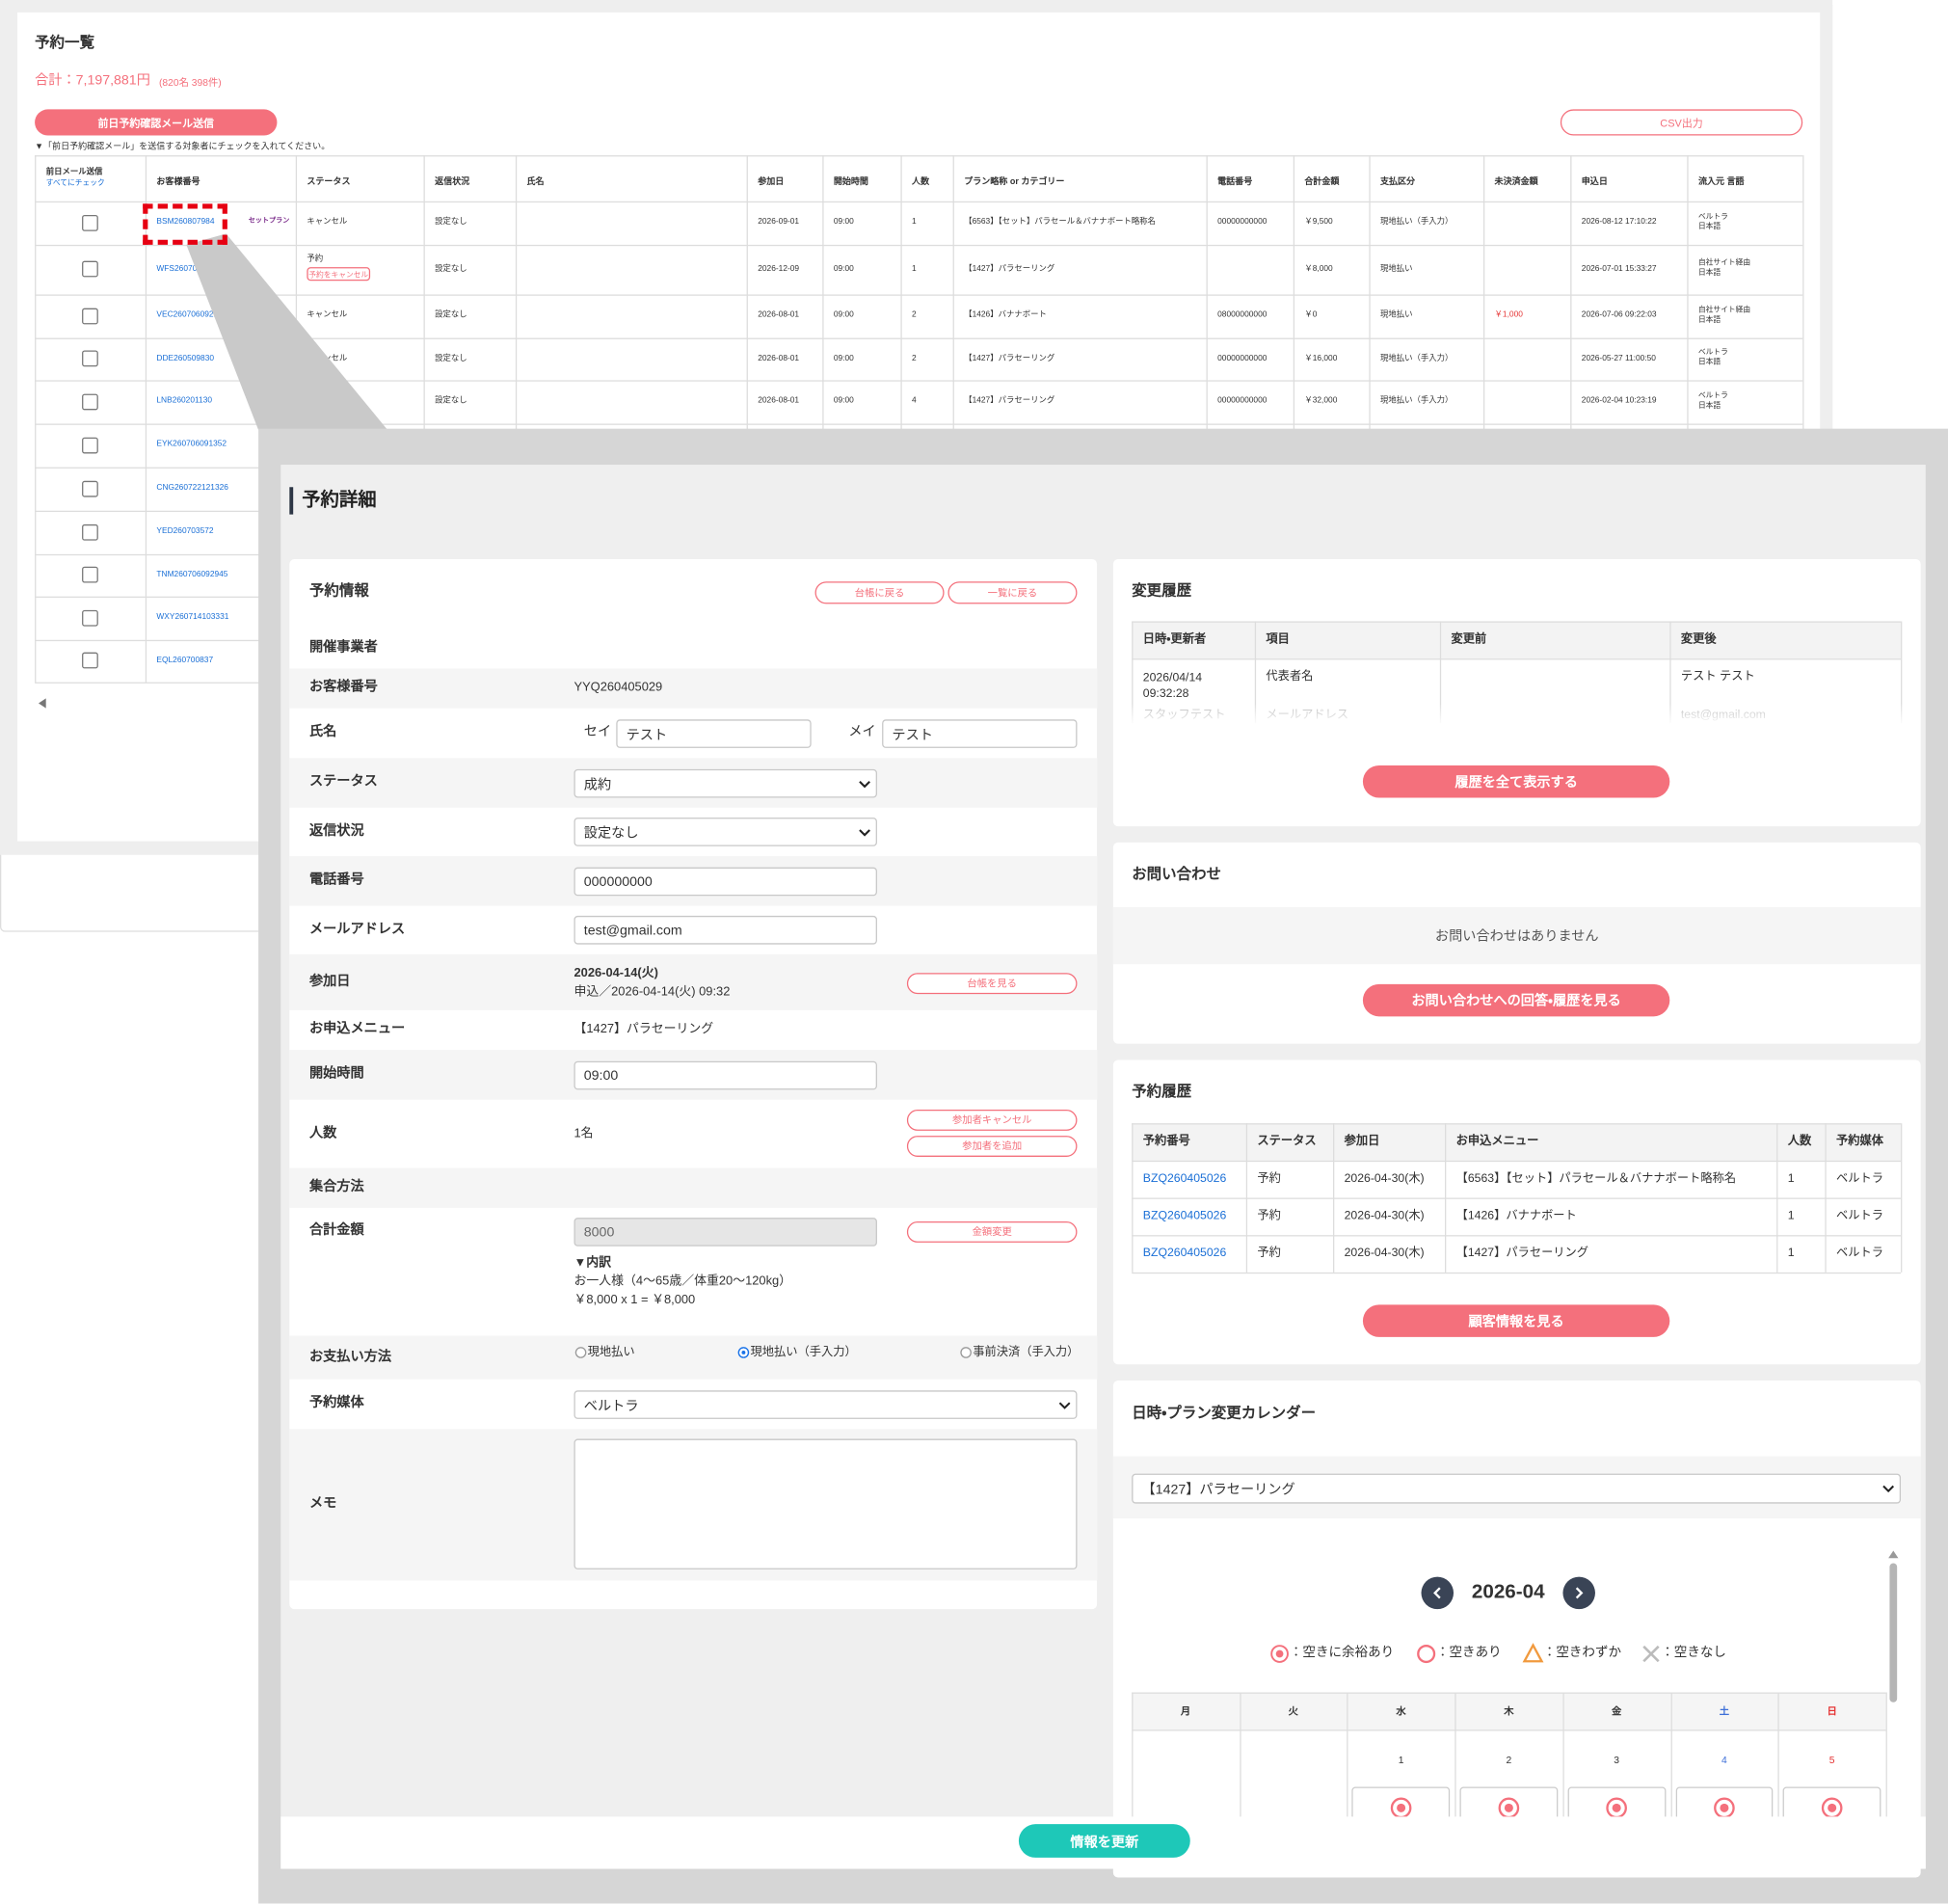 Image resolution: width=1948 pixels, height=1904 pixels. What do you see at coordinates (185, 532) in the screenshot?
I see `customer-id-link: YED260703572` at bounding box center [185, 532].